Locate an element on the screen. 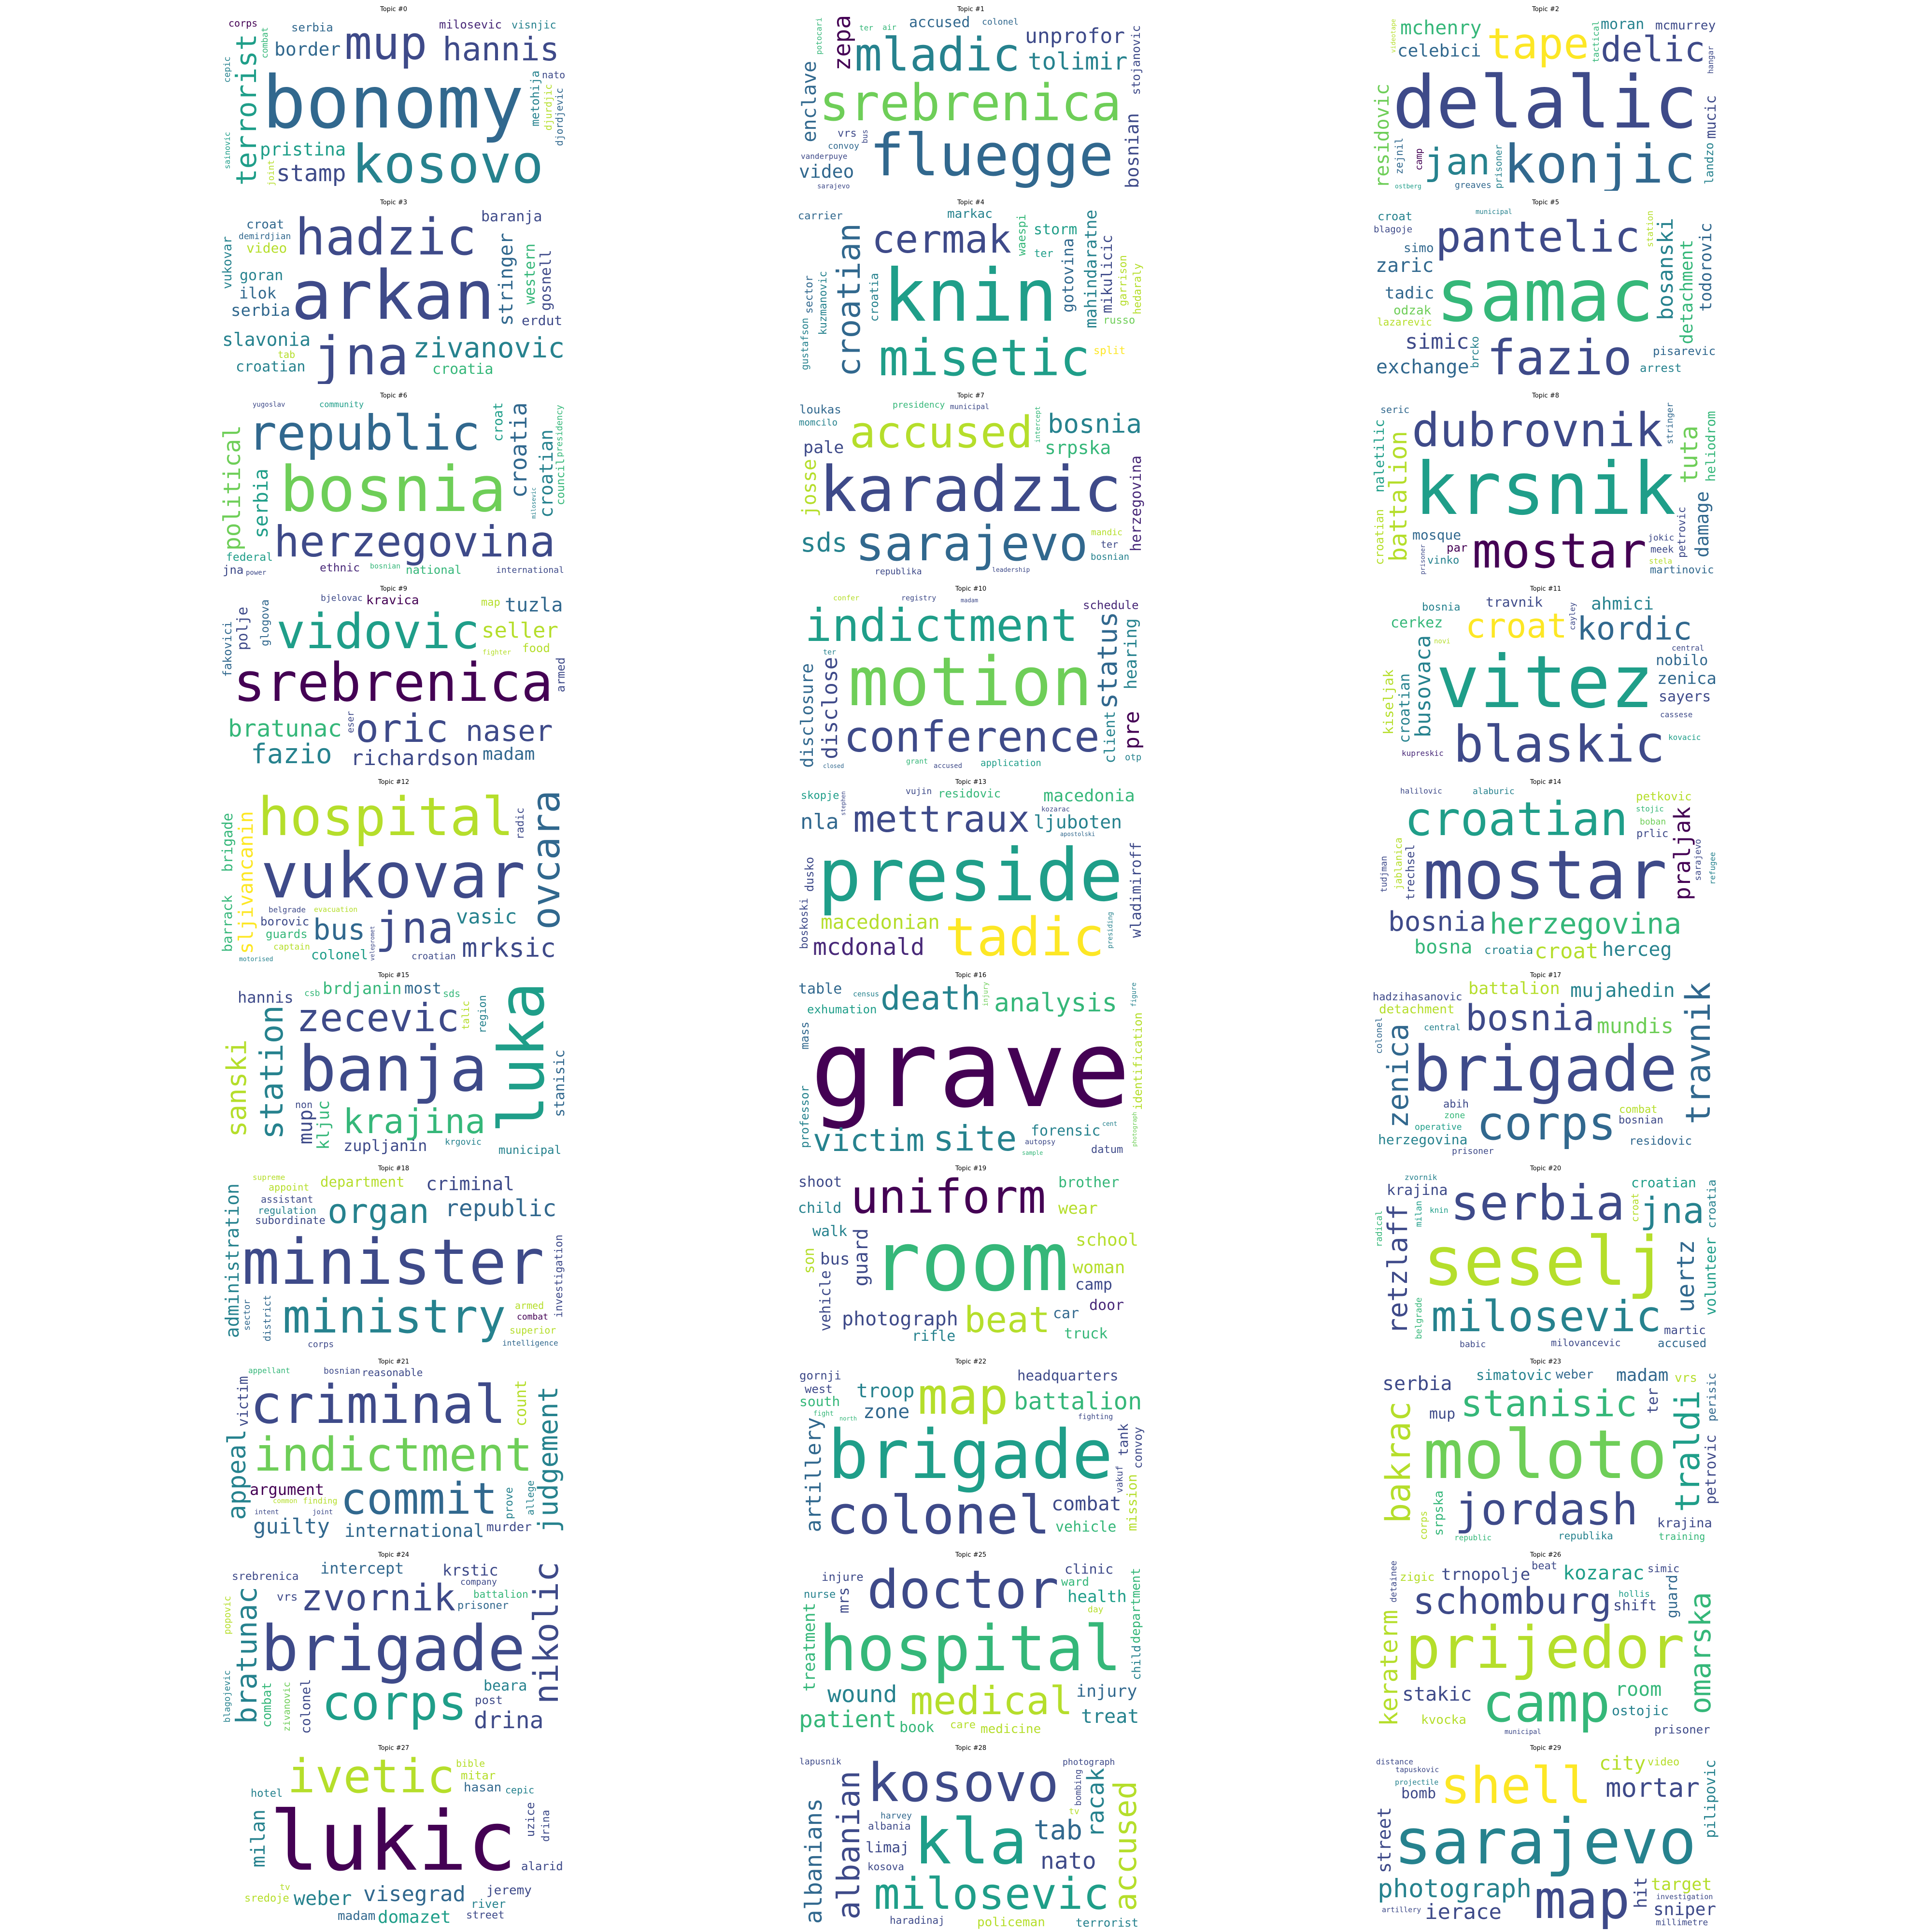 Image resolution: width=1932 pixels, height=1932 pixels. word: allege is located at coordinates (530, 1498).